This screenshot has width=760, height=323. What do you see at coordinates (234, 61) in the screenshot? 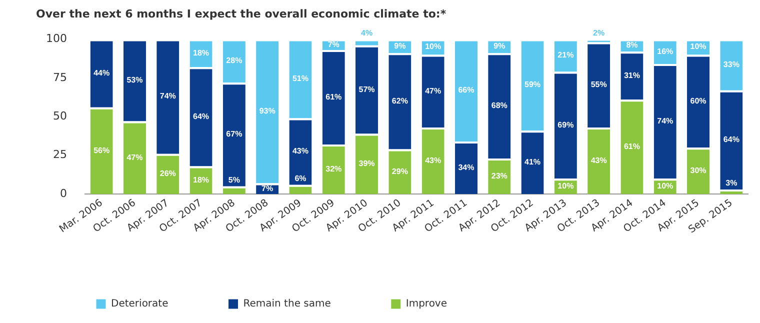
I see `data-label: 28%` at bounding box center [234, 61].